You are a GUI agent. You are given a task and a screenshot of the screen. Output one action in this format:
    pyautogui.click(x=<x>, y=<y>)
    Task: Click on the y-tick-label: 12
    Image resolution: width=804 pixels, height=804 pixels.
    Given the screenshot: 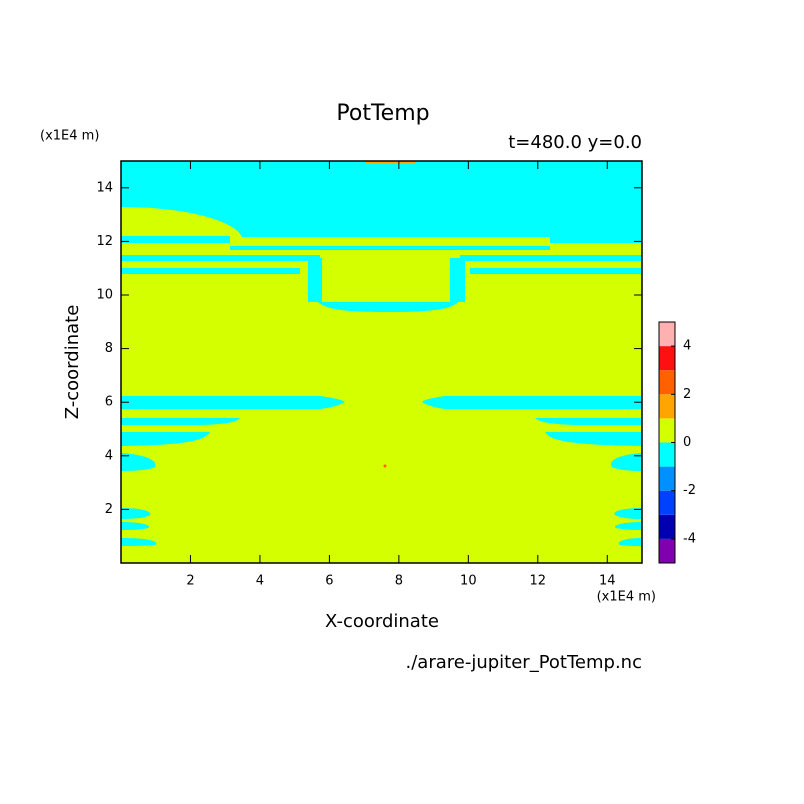 What is the action you would take?
    pyautogui.click(x=104, y=241)
    